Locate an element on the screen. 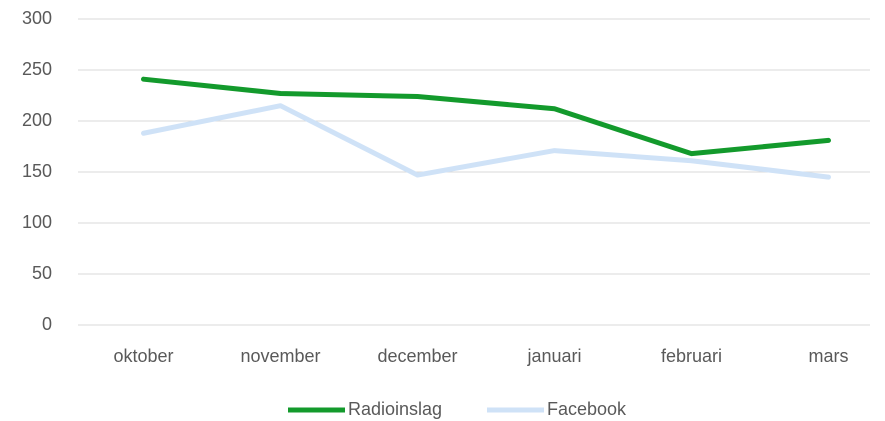 This screenshot has height=421, width=885. x-tick-label: februari is located at coordinates (691, 356).